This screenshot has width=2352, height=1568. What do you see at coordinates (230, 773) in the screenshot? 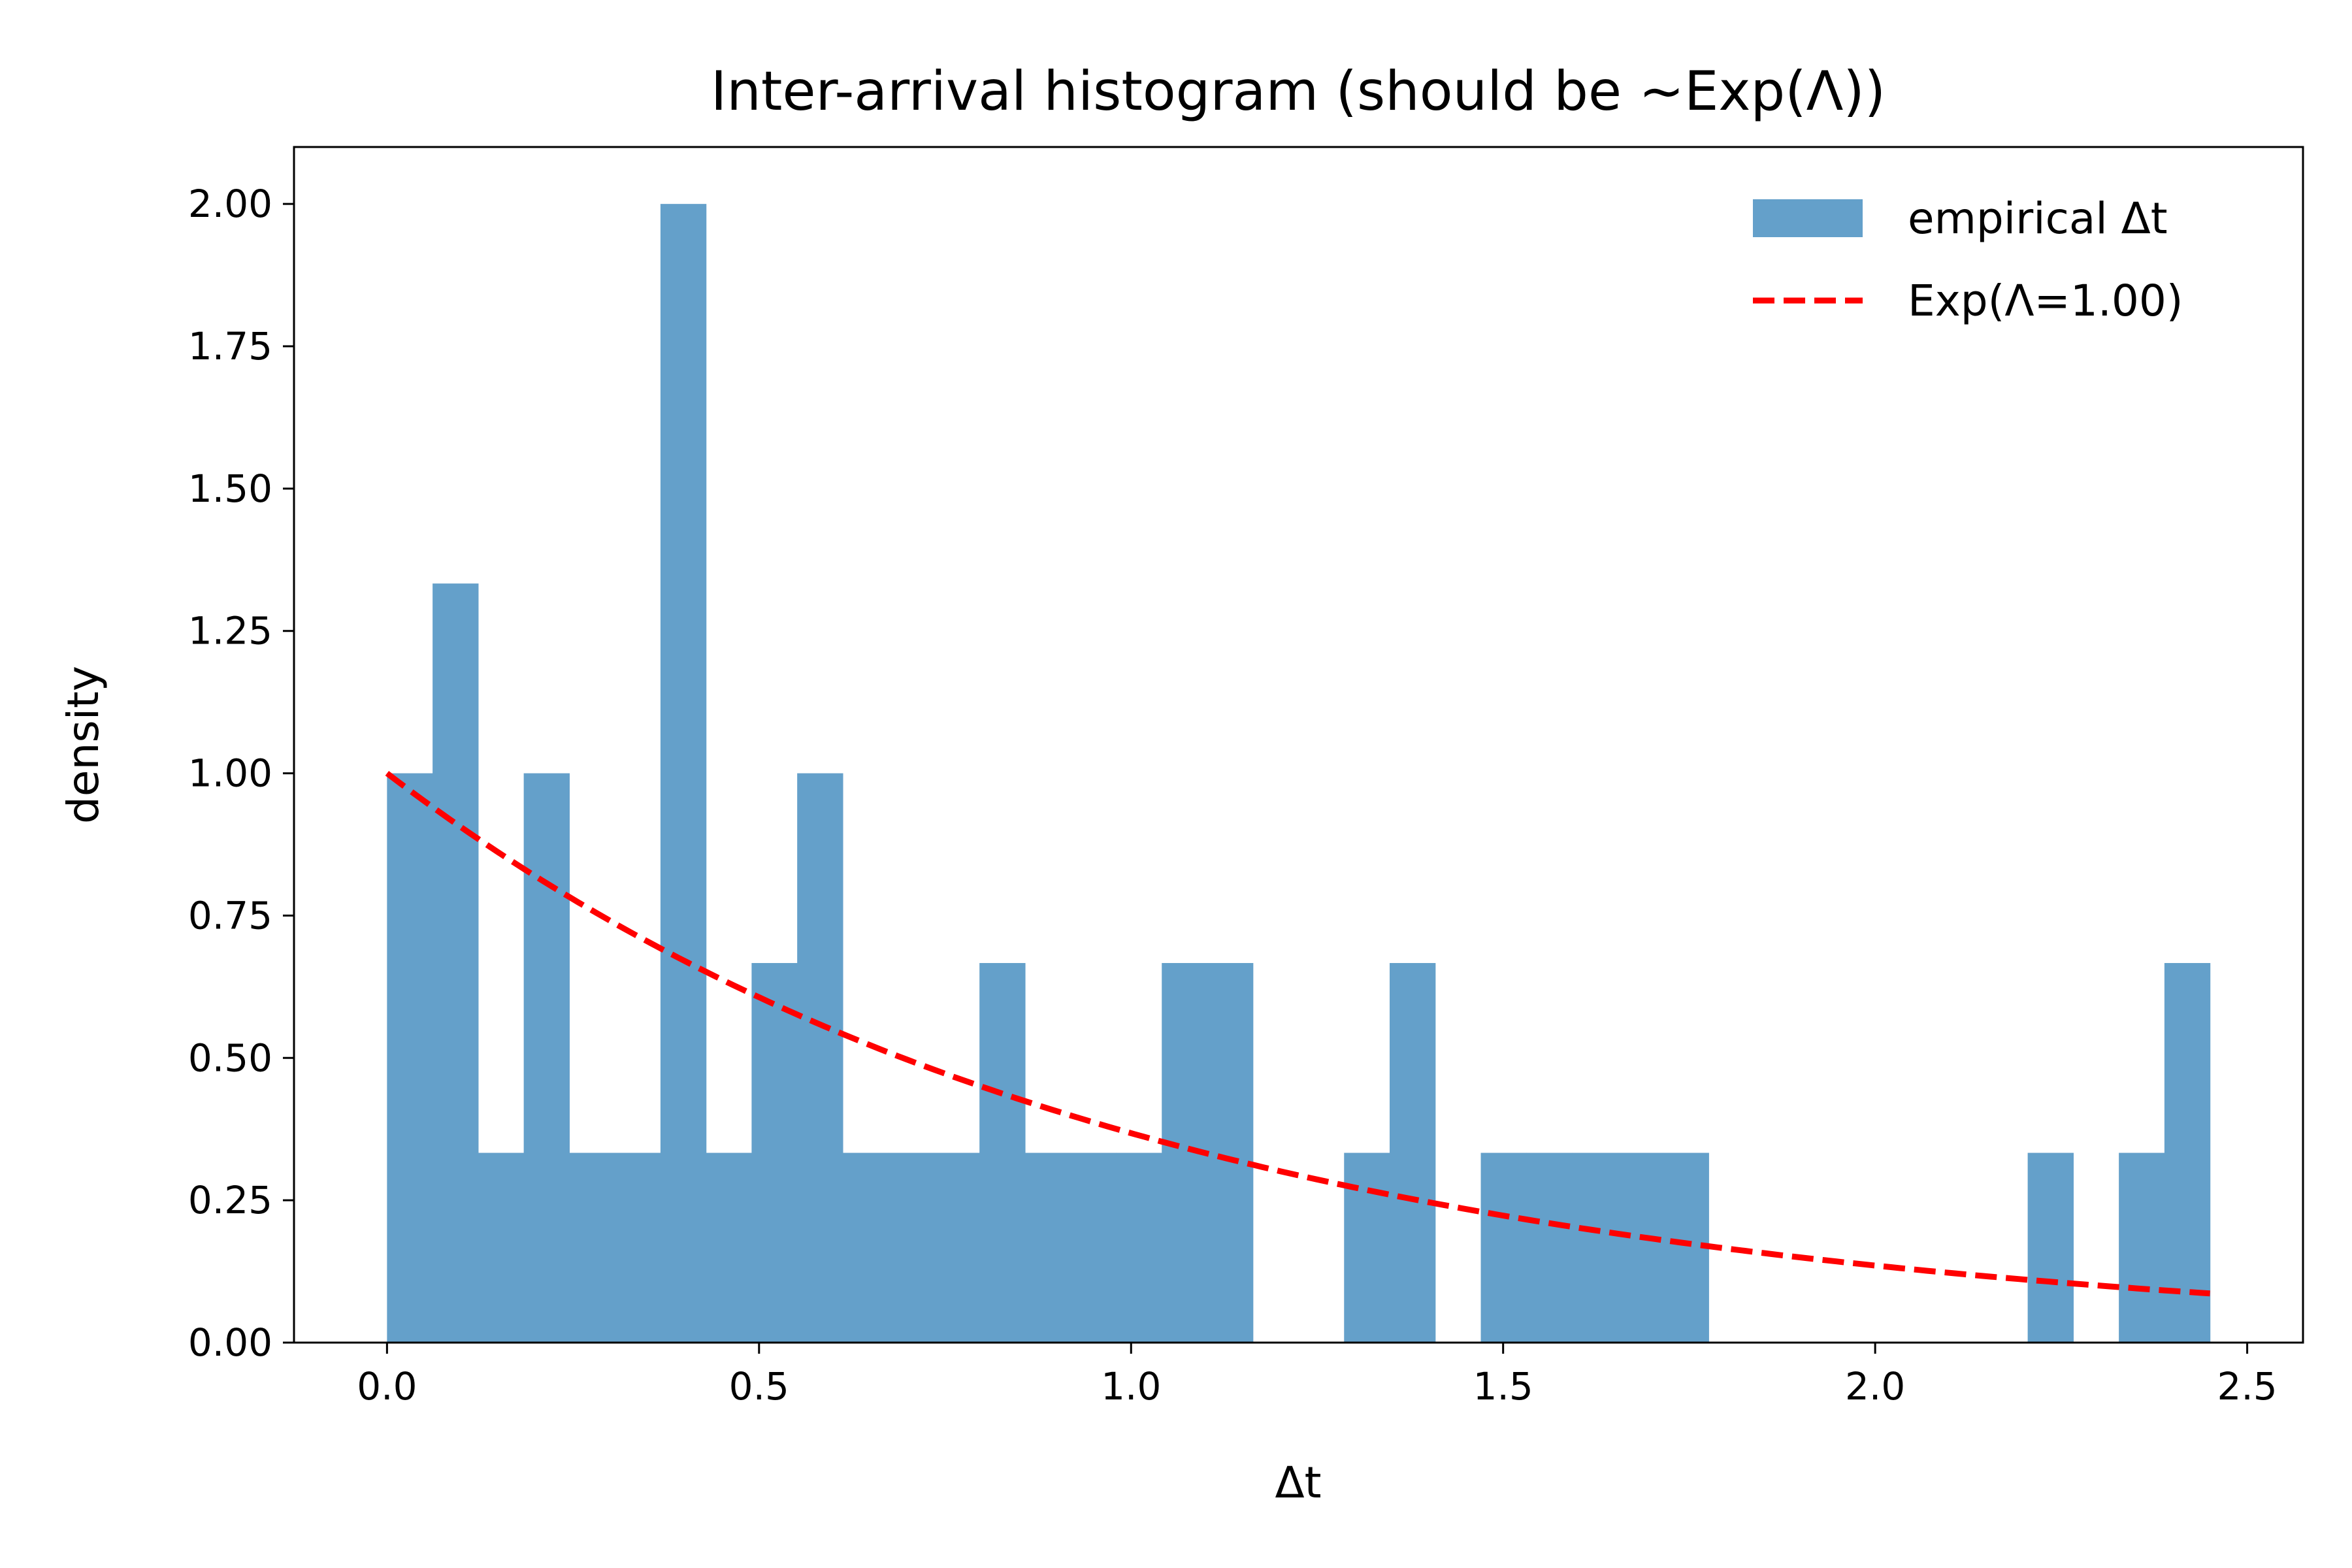
I see `y-tick-label: 1.00` at bounding box center [230, 773].